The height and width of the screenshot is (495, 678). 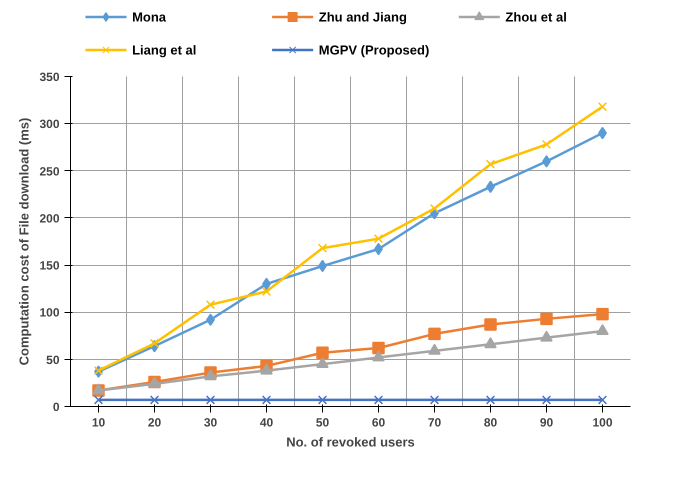 What do you see at coordinates (374, 50) in the screenshot?
I see `legend-label: MGPV (Proposed)` at bounding box center [374, 50].